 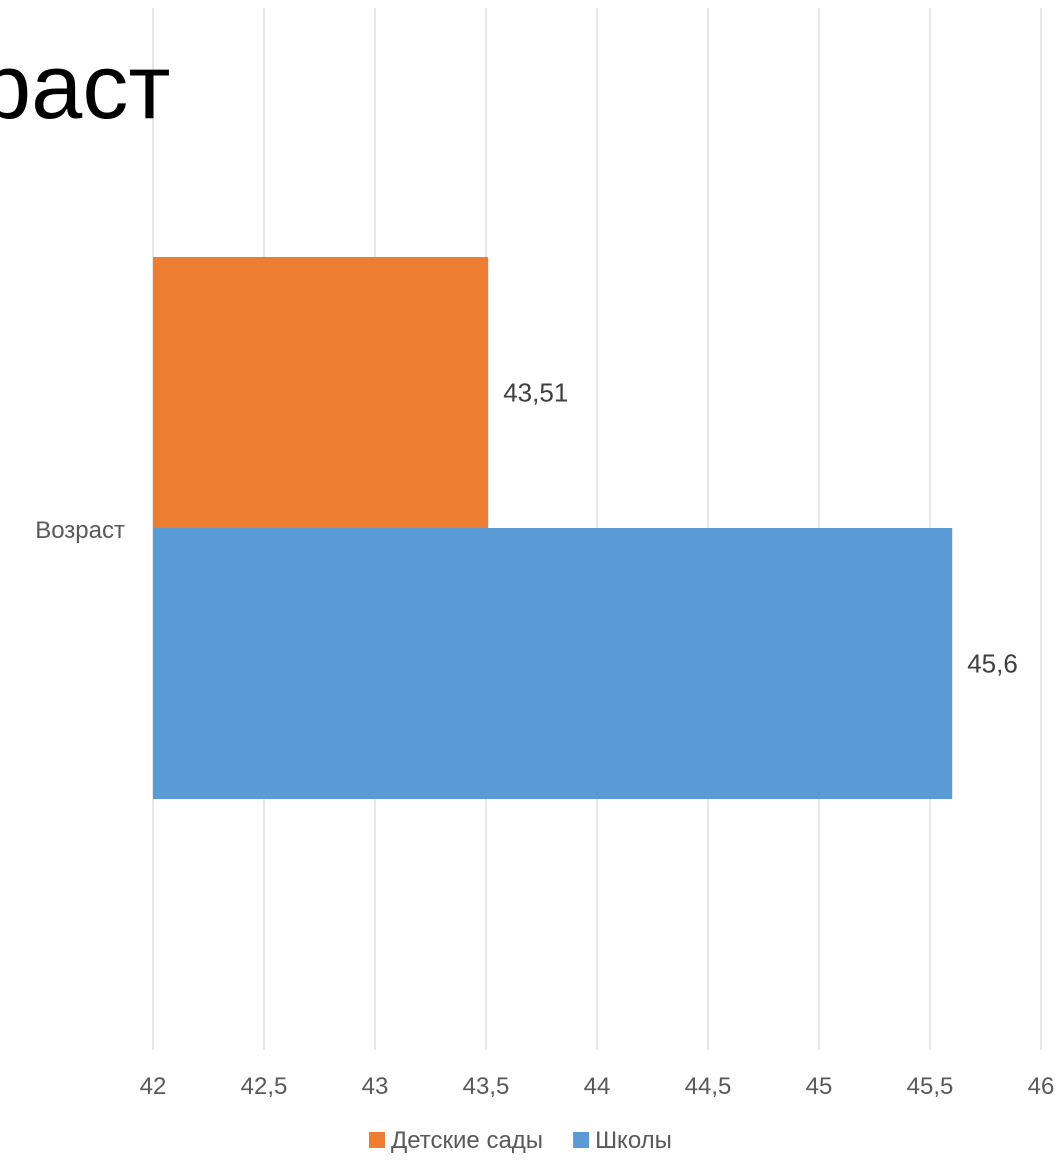 I want to click on x-axis: 42 42,5 43 43,5 44 44,5 45 45,5 46, so click(x=597, y=1086).